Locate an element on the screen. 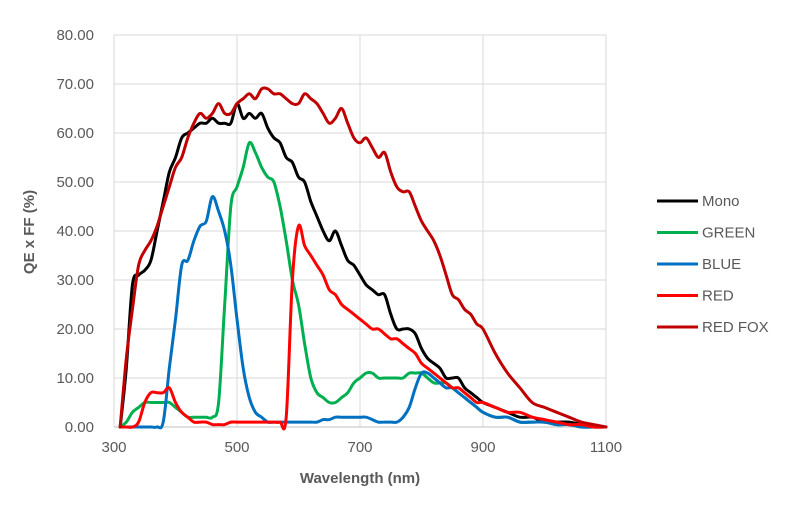  legend-label-green: GREEN is located at coordinates (728, 233).